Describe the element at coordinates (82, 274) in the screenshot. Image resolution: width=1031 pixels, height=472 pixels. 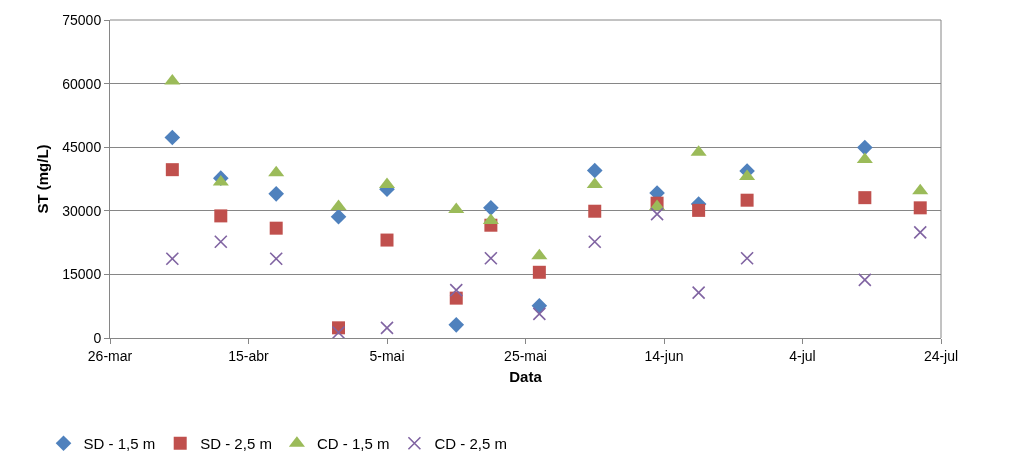
I see `y-tick-label: 15000` at that location.